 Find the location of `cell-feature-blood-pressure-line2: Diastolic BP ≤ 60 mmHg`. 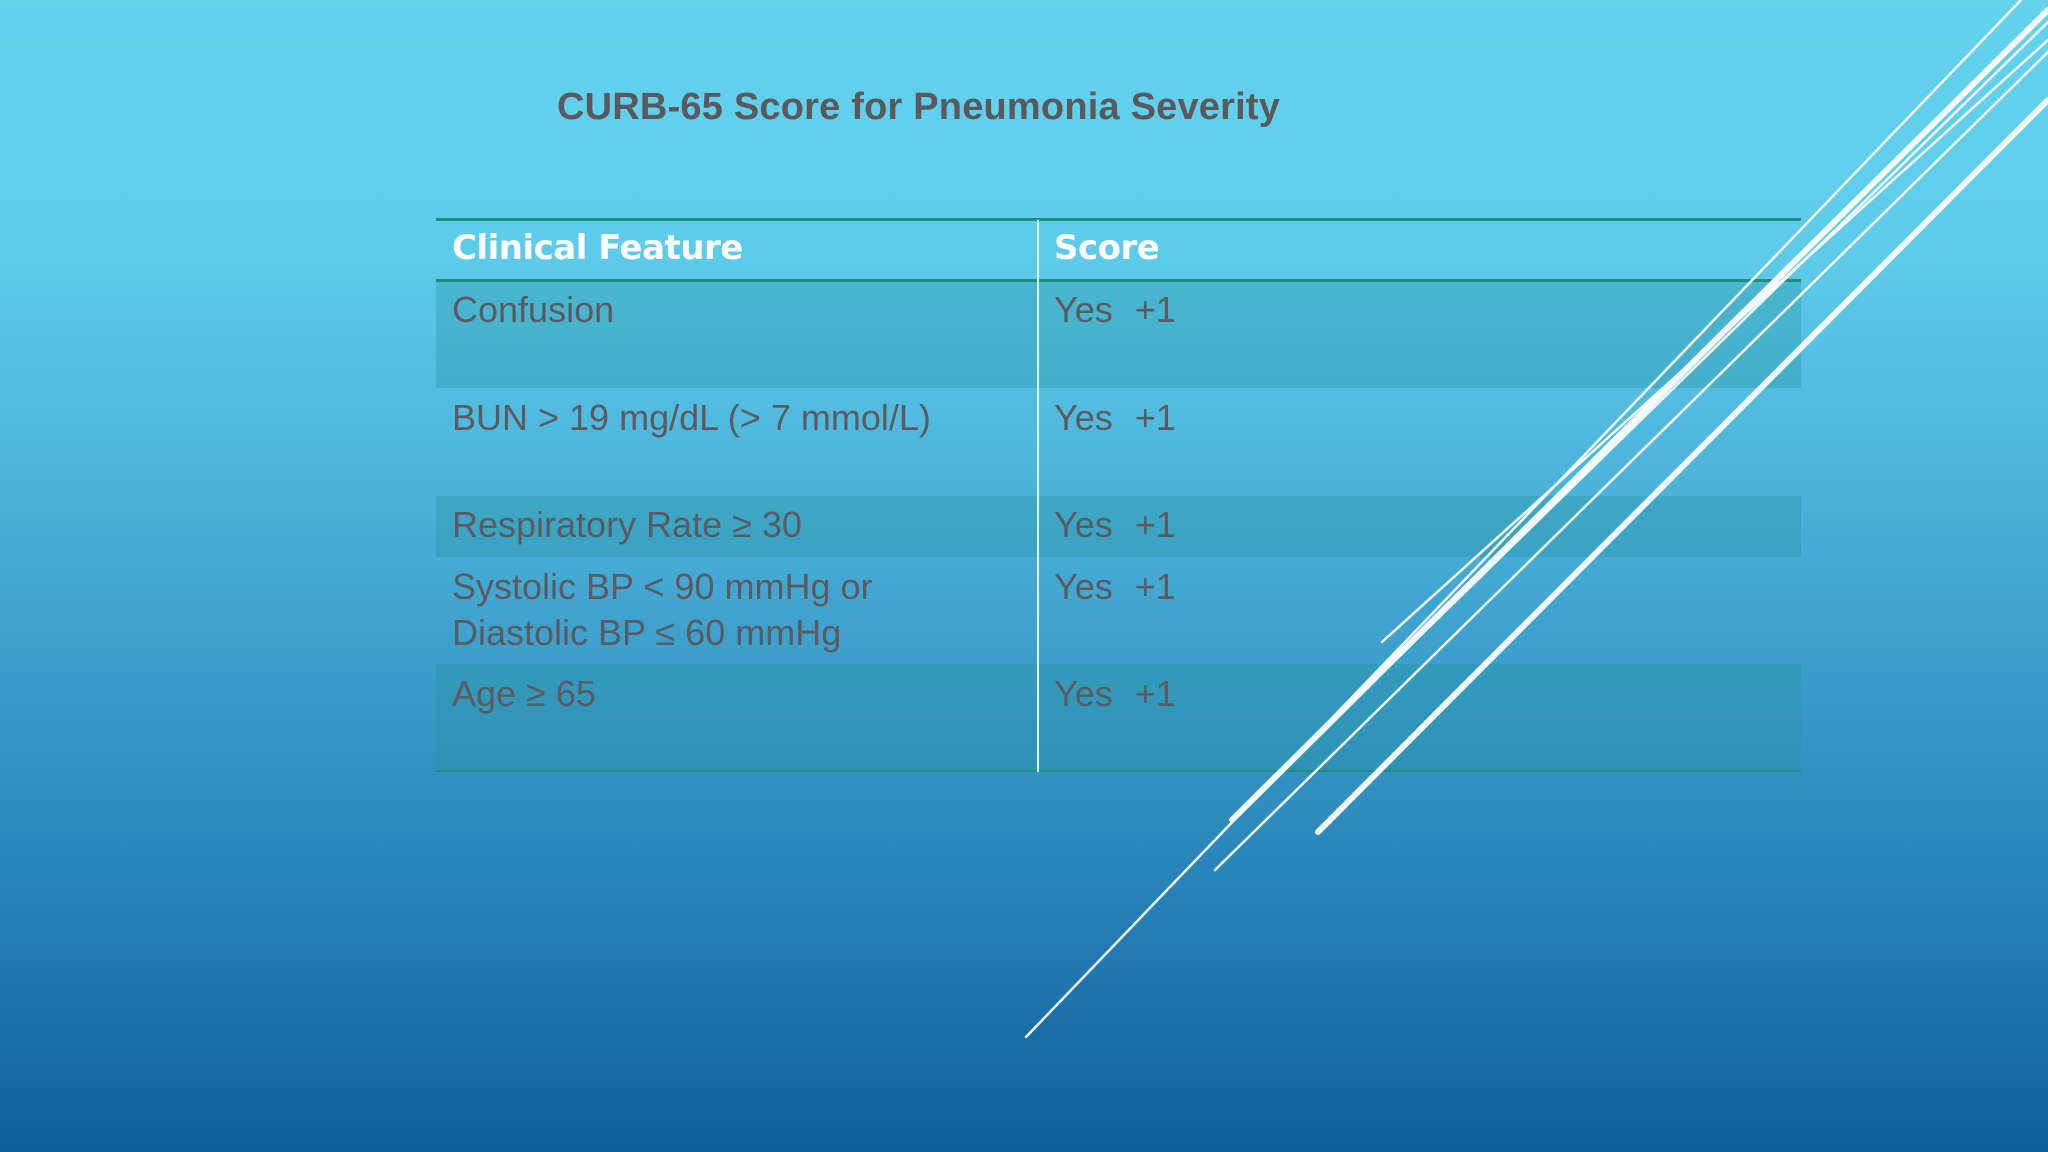

cell-feature-blood-pressure-line2: Diastolic BP ≤ 60 mmHg is located at coordinates (647, 632).